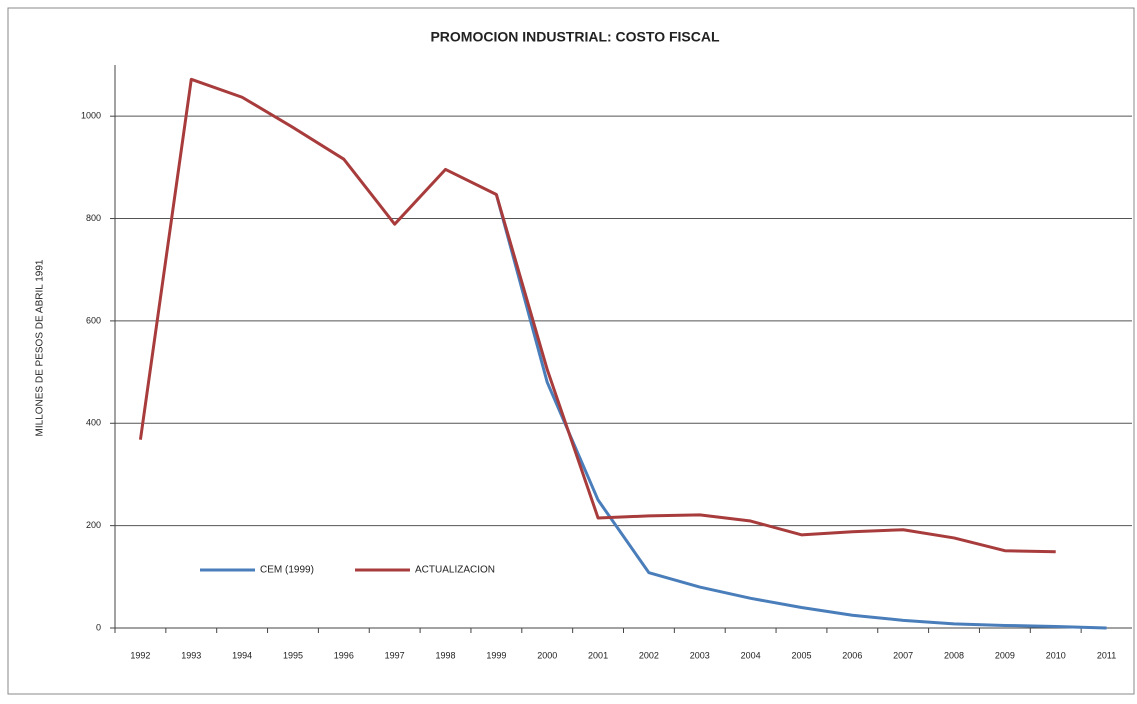  Describe the element at coordinates (293, 655) in the screenshot. I see `x-tick-label: 1995` at that location.